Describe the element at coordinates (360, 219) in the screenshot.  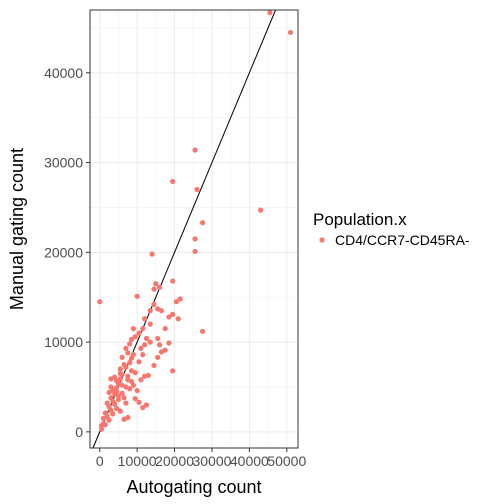
I see `legend-title: Population.x` at that location.